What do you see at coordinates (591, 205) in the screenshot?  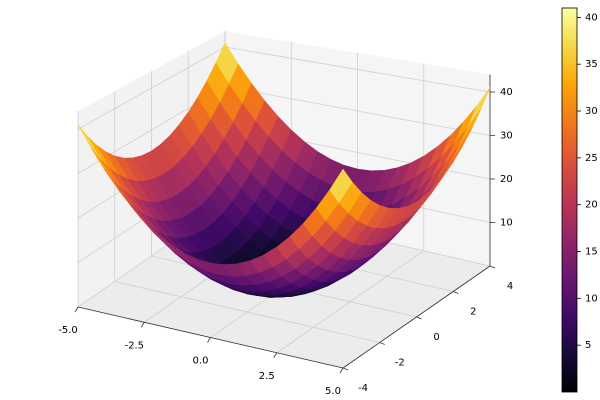 I see `colorbar-tick-label: 20` at bounding box center [591, 205].